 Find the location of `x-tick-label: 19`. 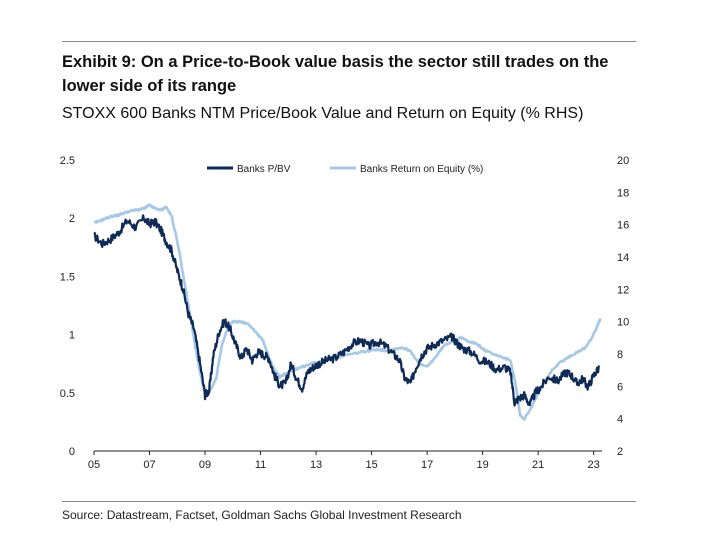

x-tick-label: 19 is located at coordinates (483, 465).